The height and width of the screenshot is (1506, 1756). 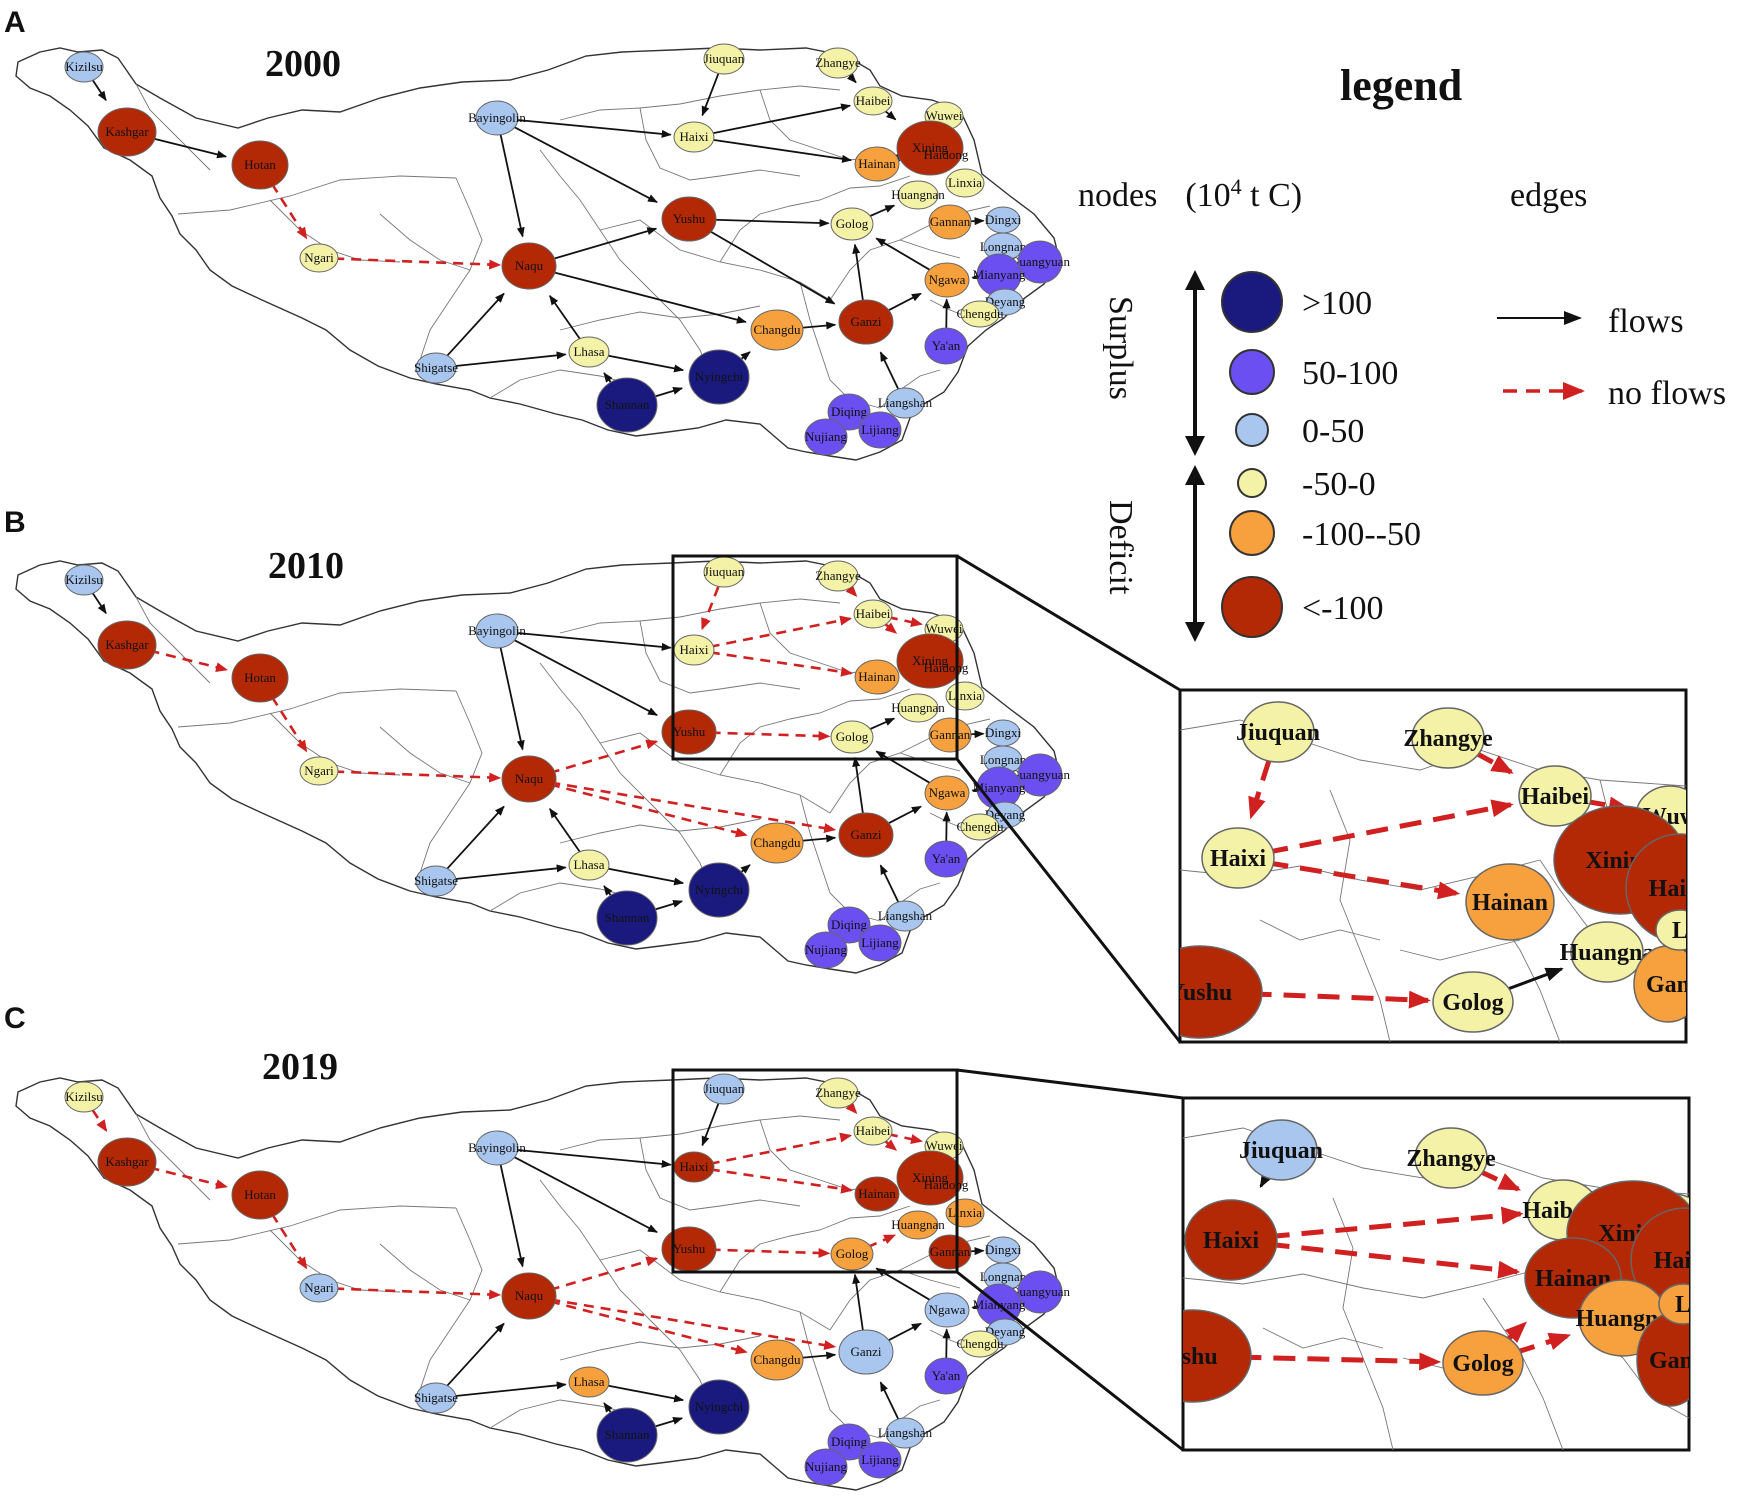 I want to click on node-ngari-label: Ngari, so click(x=319, y=770).